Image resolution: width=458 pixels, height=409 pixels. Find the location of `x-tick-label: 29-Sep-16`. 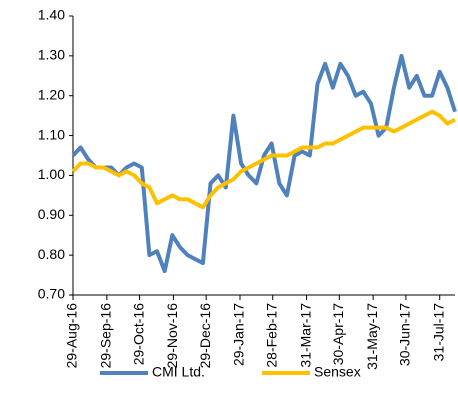

x-tick-label: 29-Sep-16 is located at coordinates (106, 336).